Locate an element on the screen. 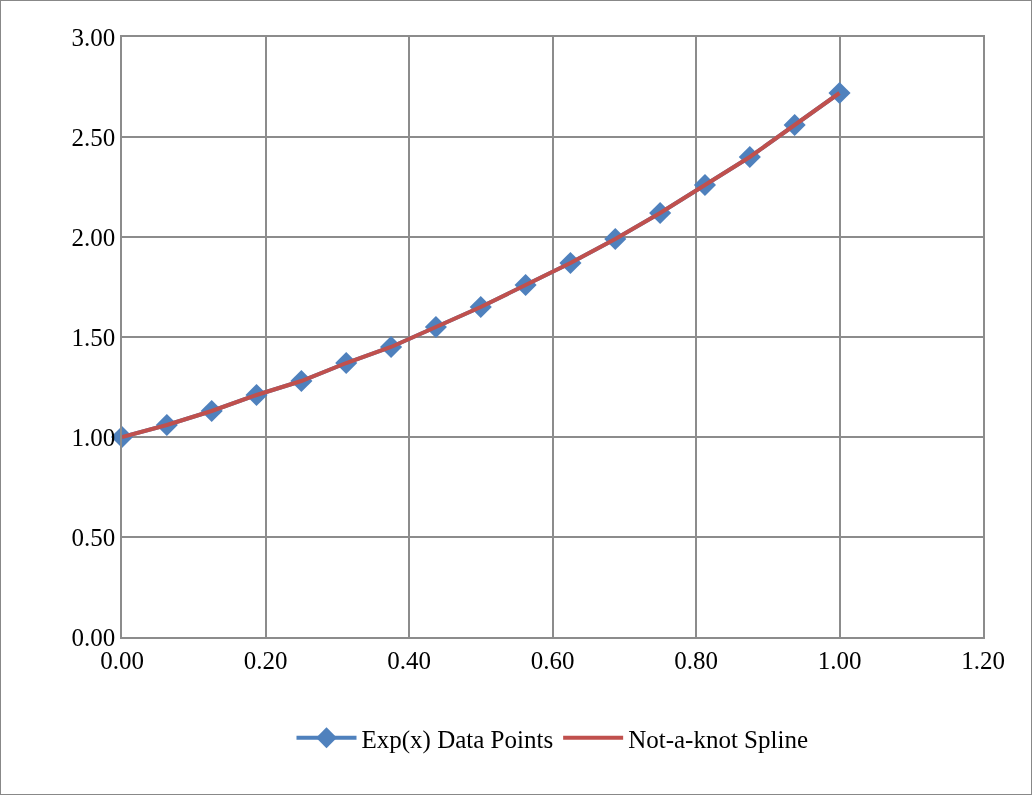 The image size is (1032, 795). legend-label: Not-a-knot Spline is located at coordinates (718, 739).